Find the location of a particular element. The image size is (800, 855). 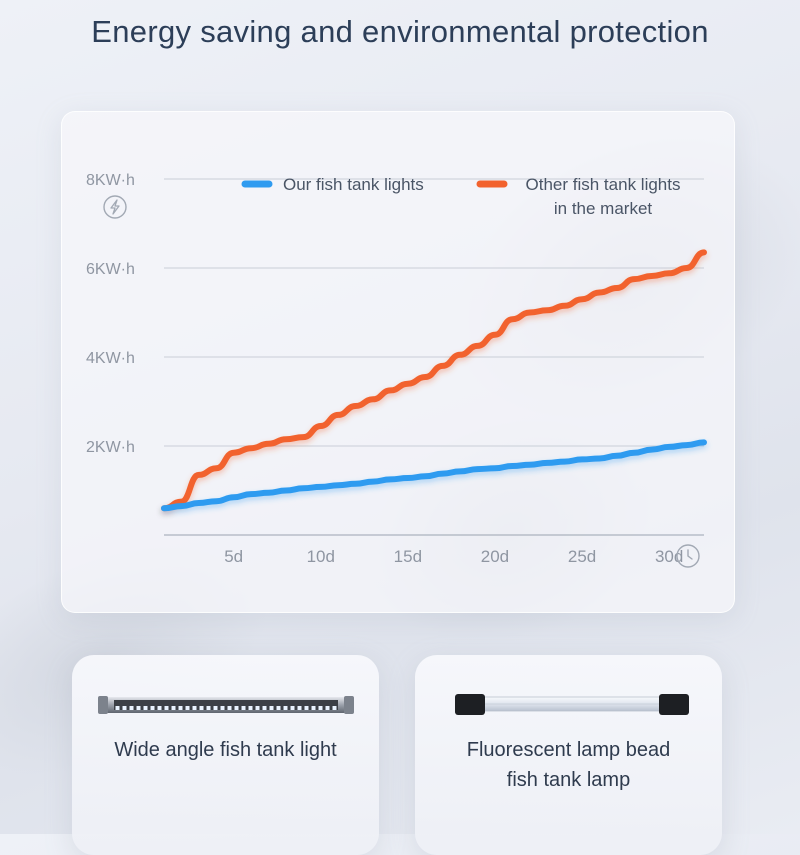

y-tick-label: 8KW·h is located at coordinates (110, 180).